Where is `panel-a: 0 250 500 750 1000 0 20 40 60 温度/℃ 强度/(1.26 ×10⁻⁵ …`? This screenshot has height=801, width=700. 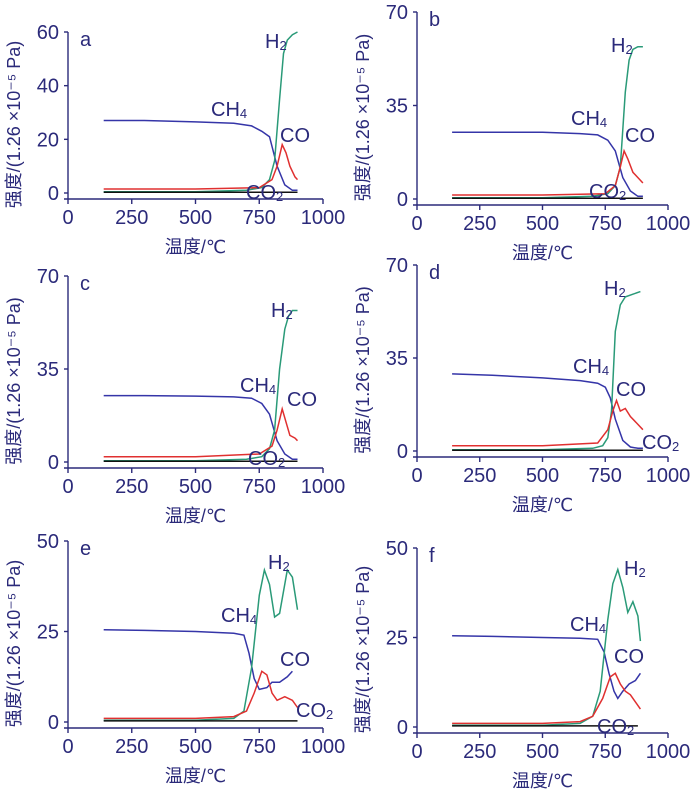
panel-a: 0 250 500 750 1000 0 20 40 60 温度/℃ 强度/(1.26 ×10⁻⁵ … is located at coordinates (174, 139).